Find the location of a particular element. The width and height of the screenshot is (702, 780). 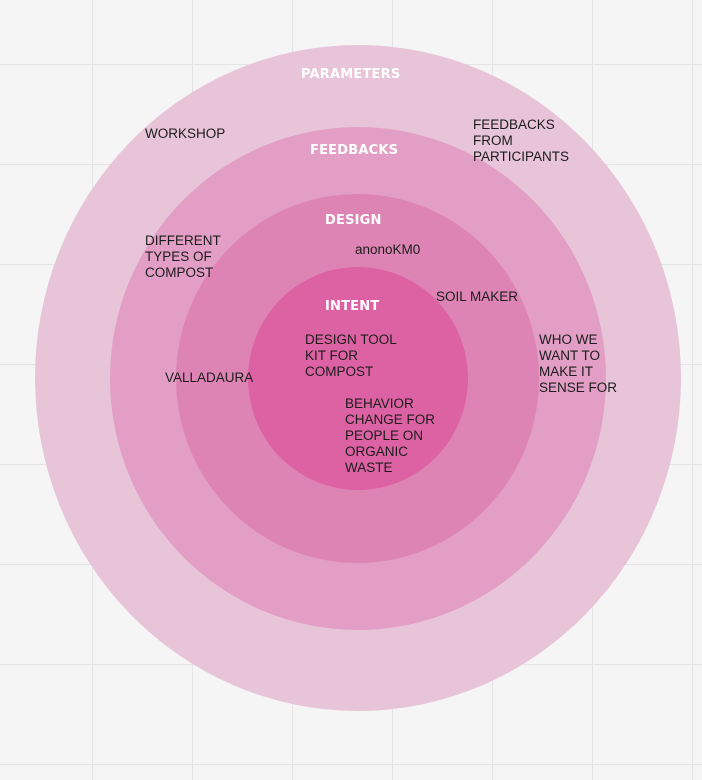

note-different-types-of-compost: DIFFERENT TYPES OF COMPOST is located at coordinates (183, 256).